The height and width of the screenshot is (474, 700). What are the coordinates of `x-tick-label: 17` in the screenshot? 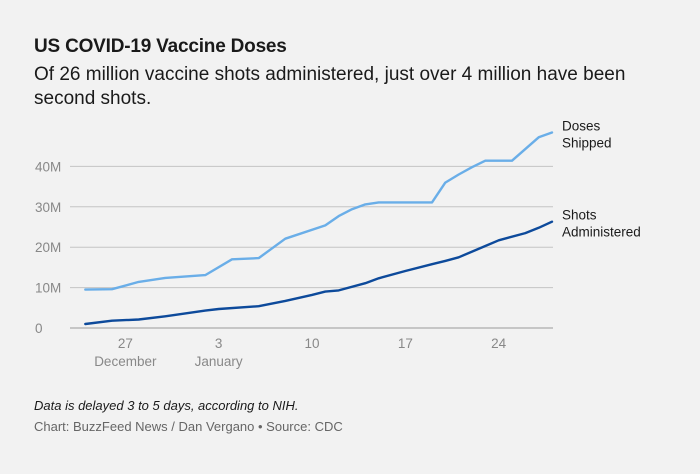 It's located at (405, 343).